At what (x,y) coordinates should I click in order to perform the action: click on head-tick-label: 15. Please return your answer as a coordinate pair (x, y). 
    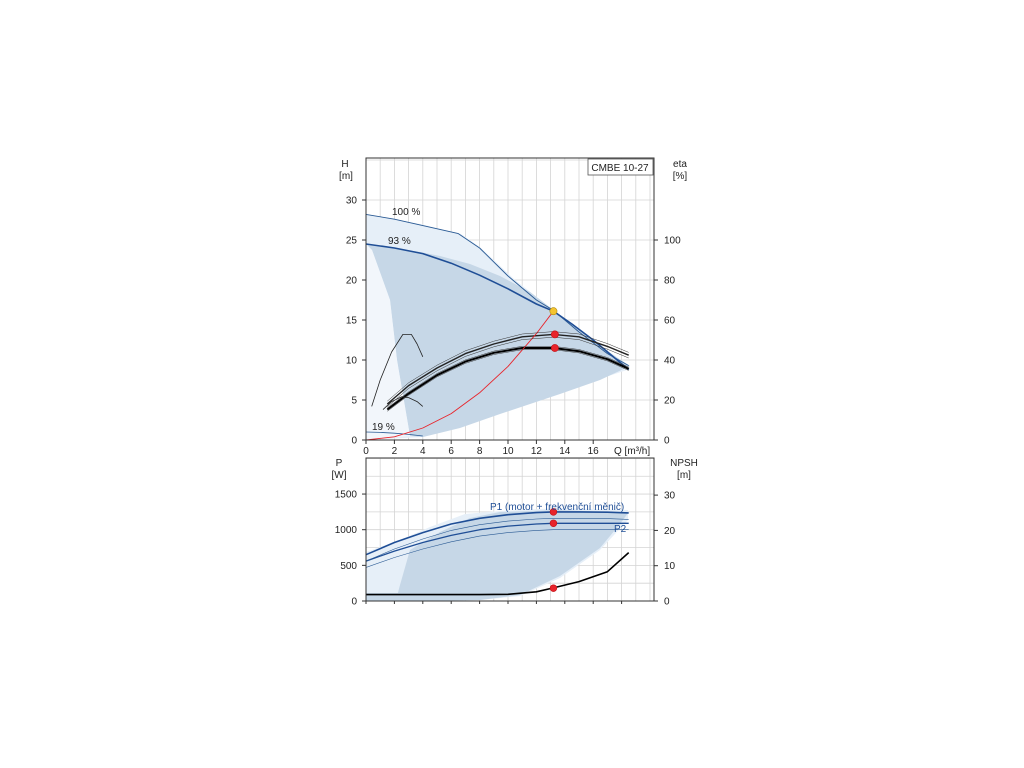
    Looking at the image, I should click on (352, 321).